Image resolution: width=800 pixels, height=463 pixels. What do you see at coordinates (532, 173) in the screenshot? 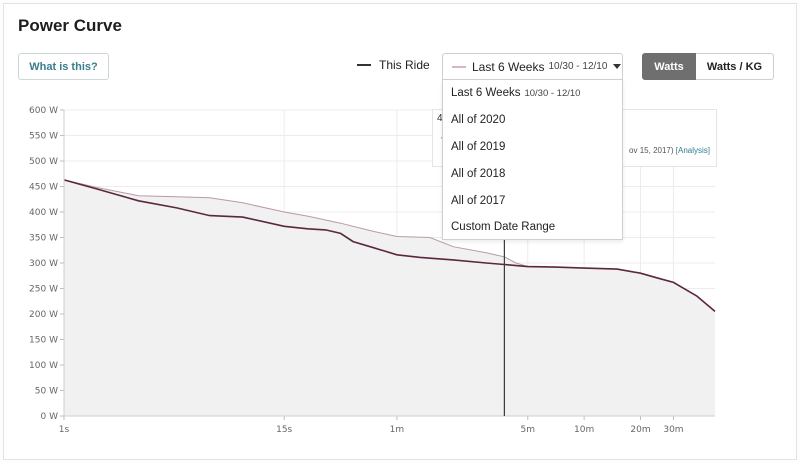
I see `dropdown-item-2018: All of 2018` at bounding box center [532, 173].